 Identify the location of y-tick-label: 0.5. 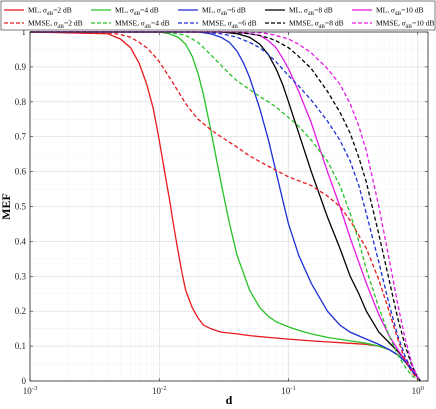
(21, 207).